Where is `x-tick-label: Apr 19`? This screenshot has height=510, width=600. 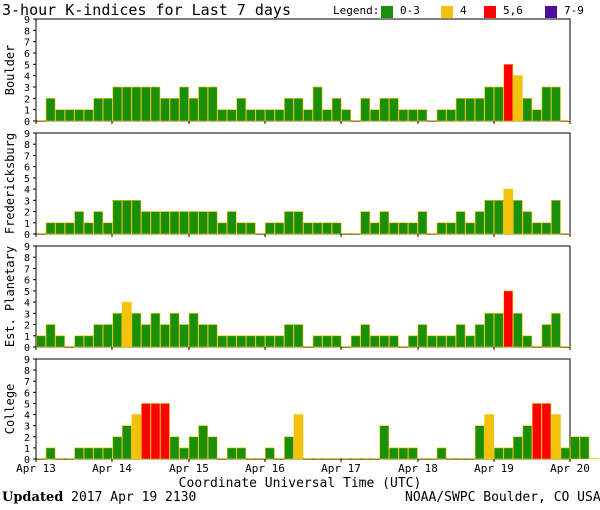
x-tick-label: Apr 19 is located at coordinates (494, 468).